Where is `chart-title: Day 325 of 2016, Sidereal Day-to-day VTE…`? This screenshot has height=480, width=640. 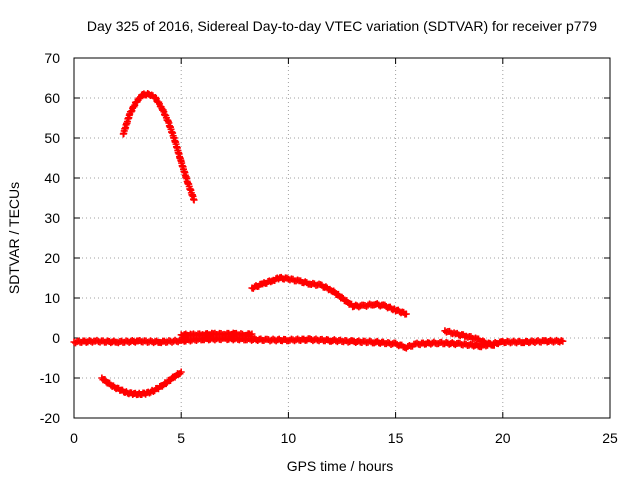
chart-title: Day 325 of 2016, Sidereal Day-to-day VTE… is located at coordinates (342, 26).